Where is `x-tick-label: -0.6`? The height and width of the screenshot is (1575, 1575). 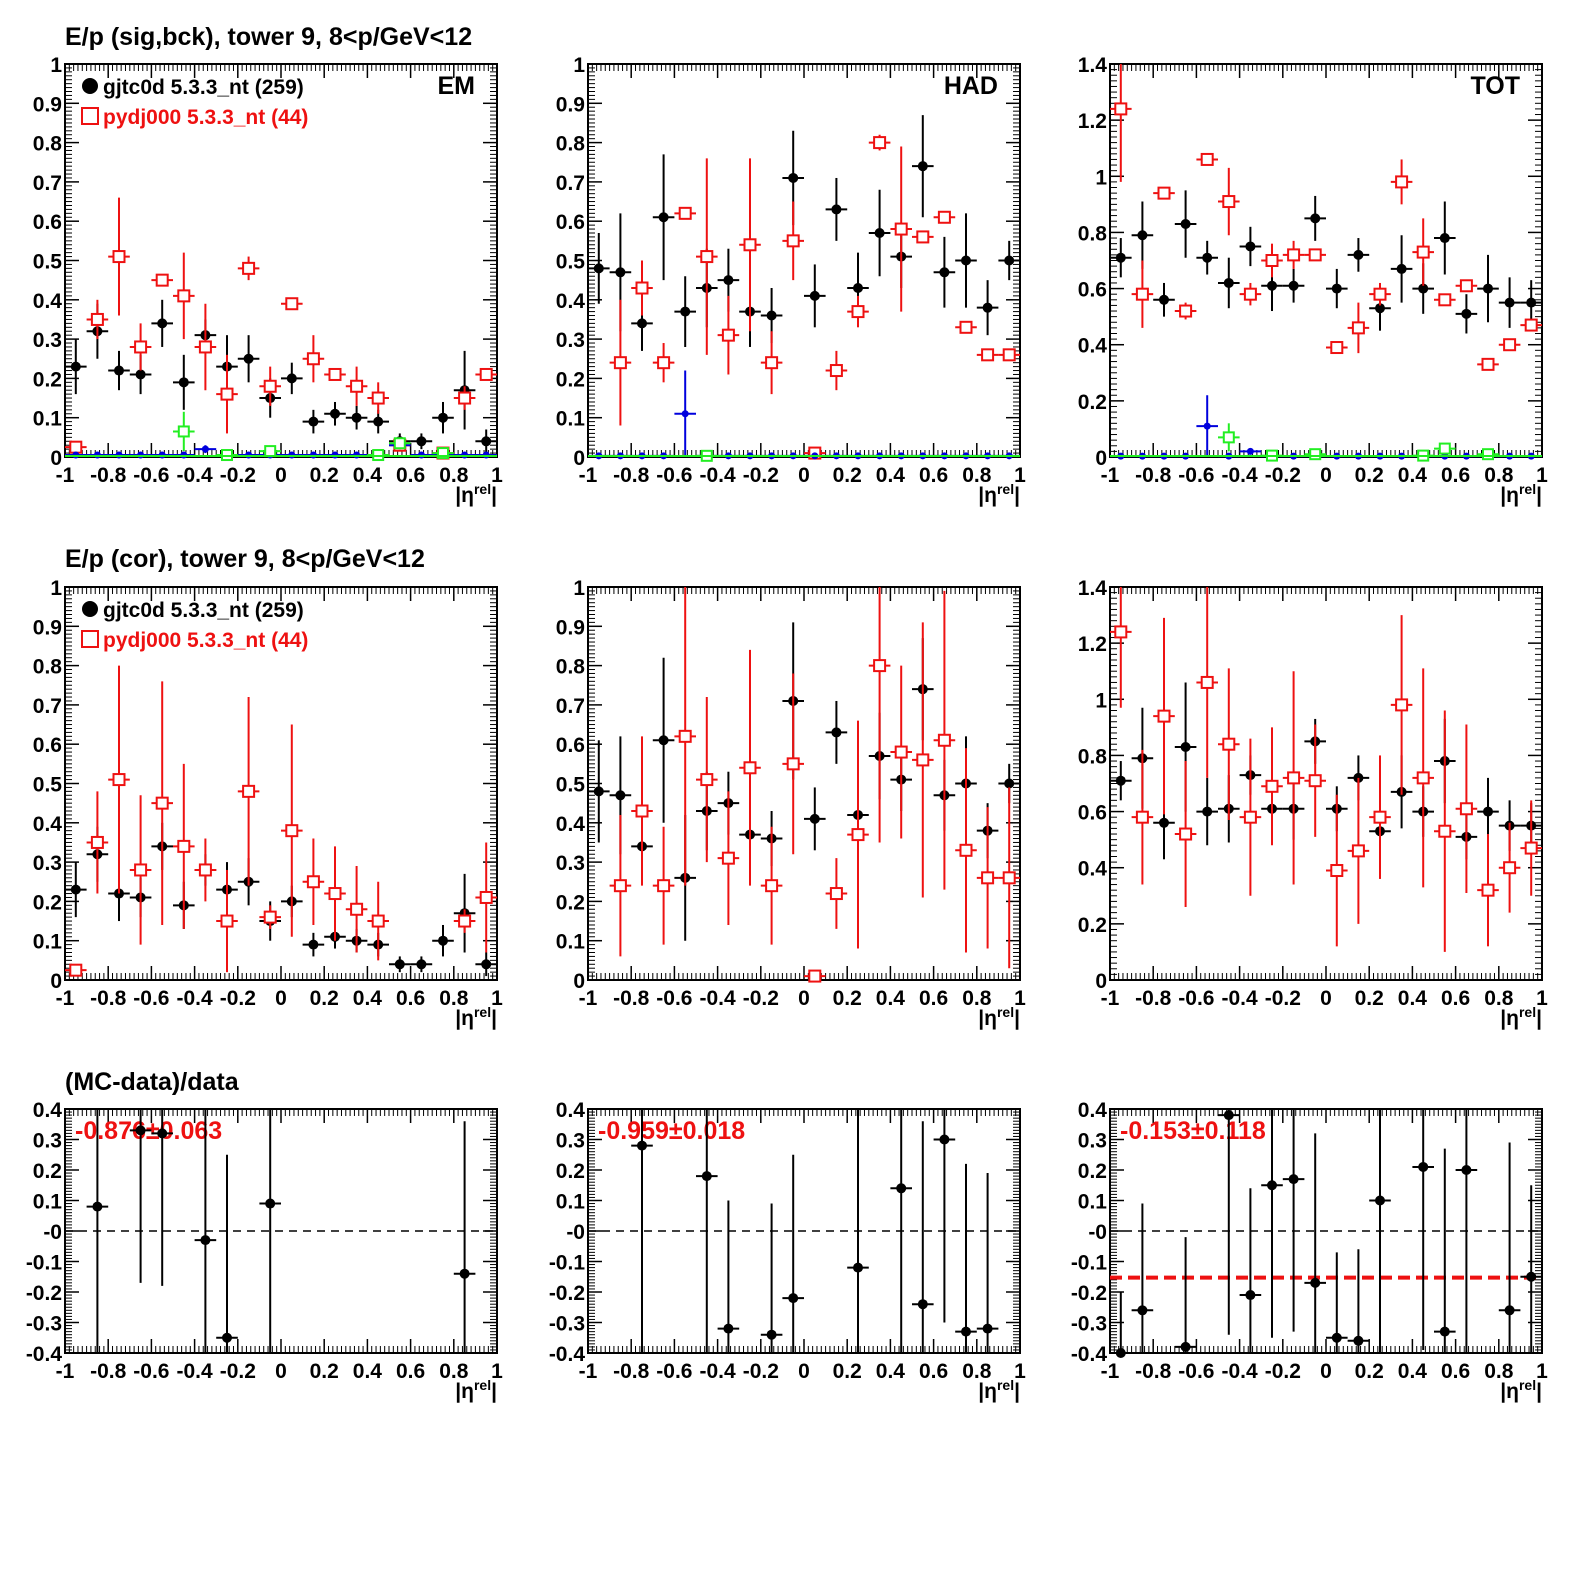 x-tick-label: -0.6 is located at coordinates (151, 475).